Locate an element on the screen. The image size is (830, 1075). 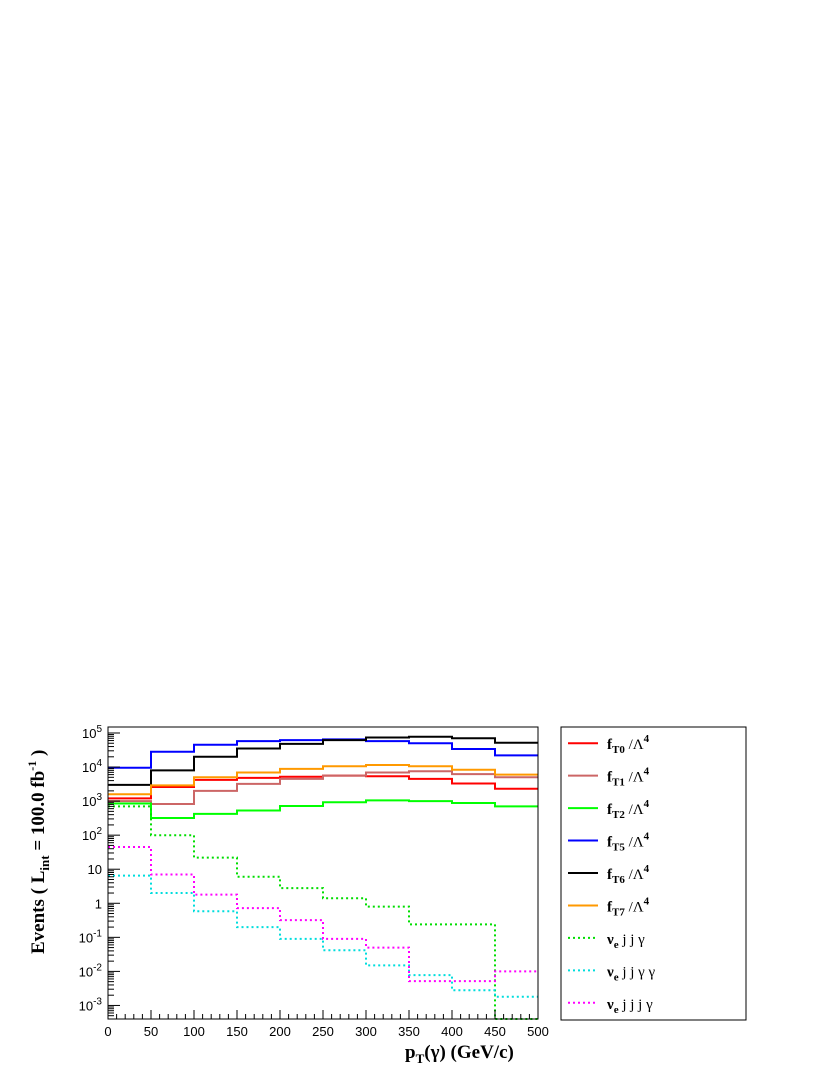
y-tick-label: 10 is located at coordinates (95, 869).